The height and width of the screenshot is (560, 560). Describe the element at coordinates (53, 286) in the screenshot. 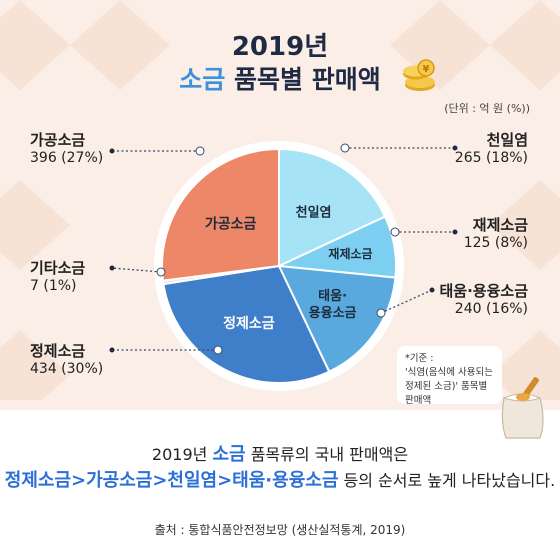

I see `label-value: 7 (1%)` at that location.